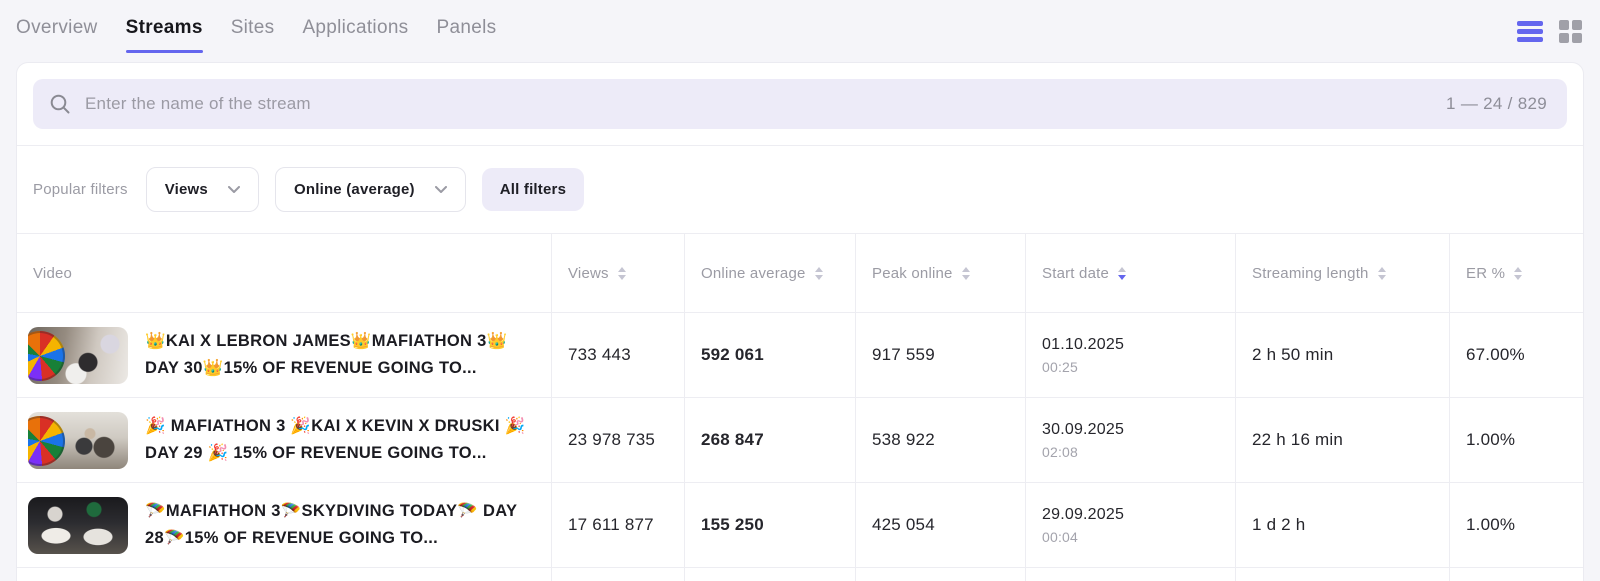  Describe the element at coordinates (1131, 355) in the screenshot. I see `start-date-cell: 01.10.2025 00:25` at that location.